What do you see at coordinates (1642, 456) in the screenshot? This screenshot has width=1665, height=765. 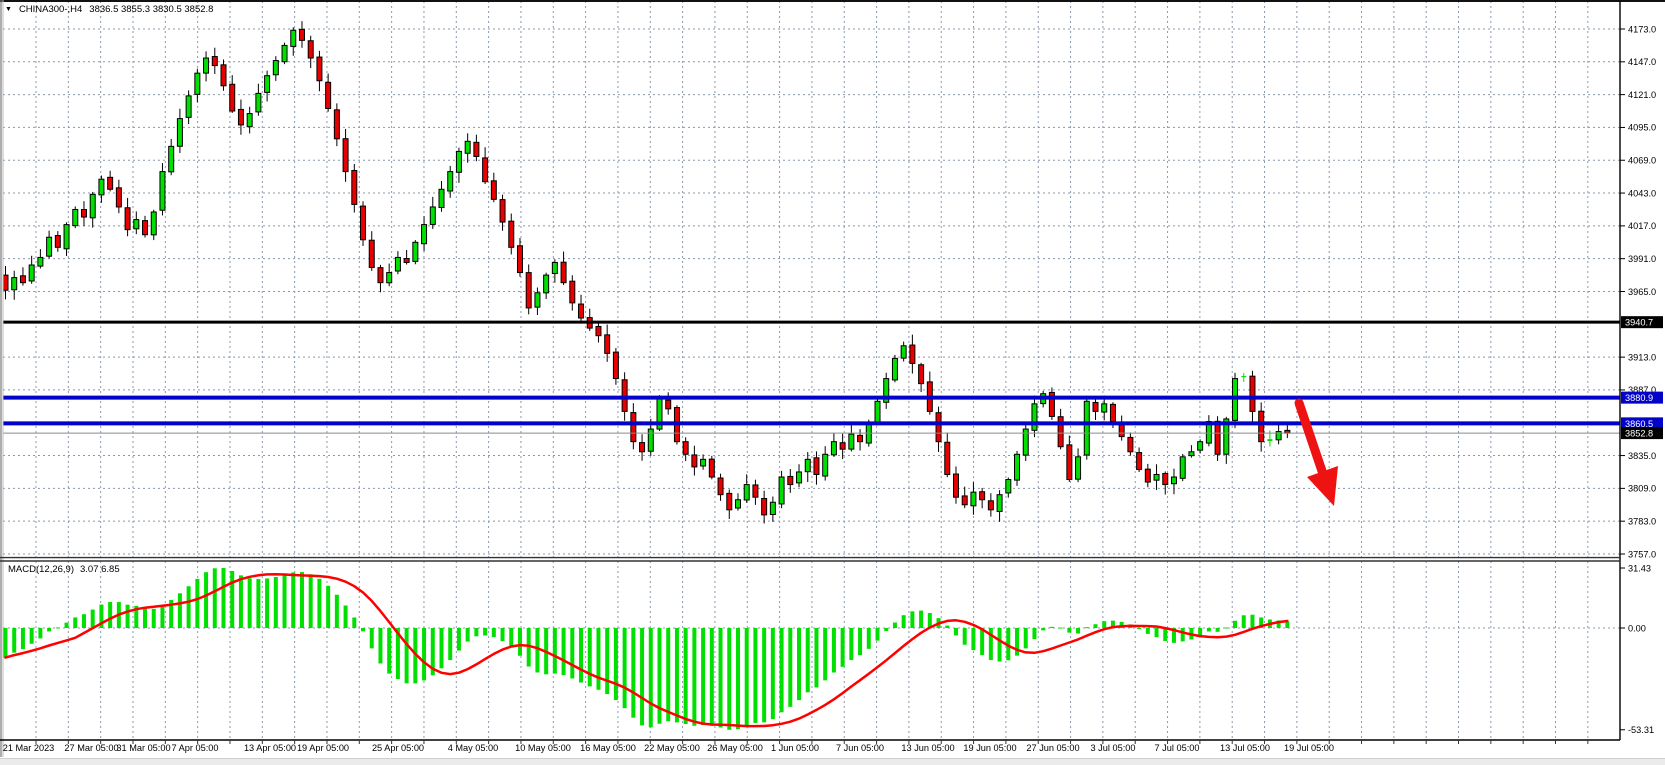 I see `svg-text: 3835.0` at bounding box center [1642, 456].